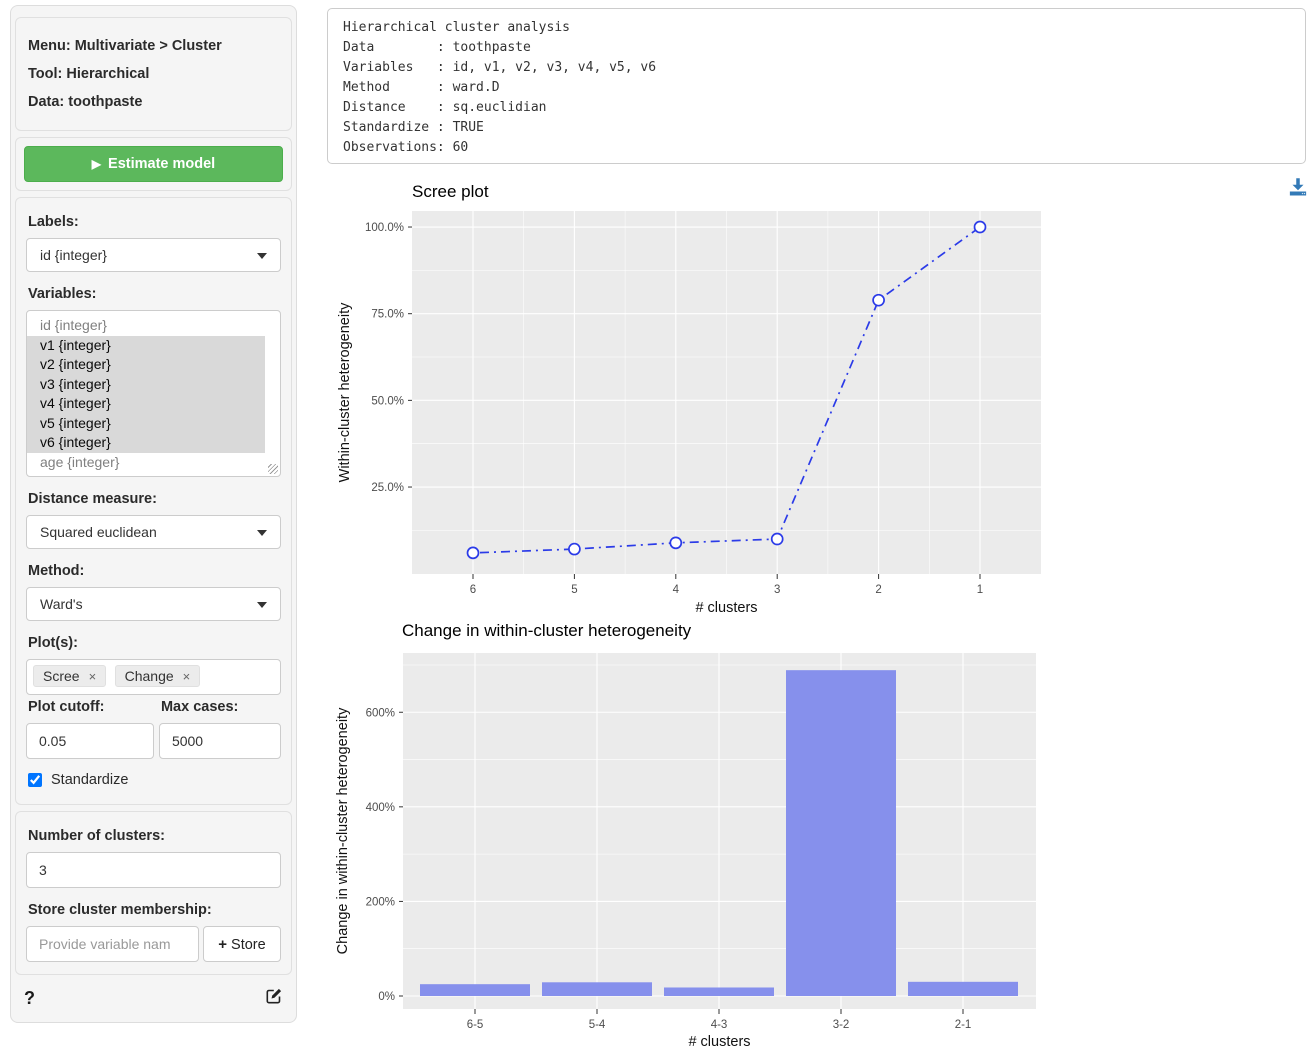 The height and width of the screenshot is (1053, 1314). Describe the element at coordinates (273, 469) in the screenshot. I see `resize-handle` at that location.